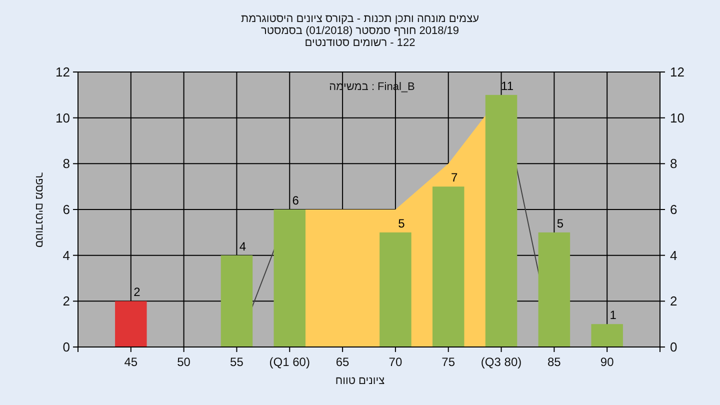  I want to click on x-tick-label: 90, so click(607, 362).